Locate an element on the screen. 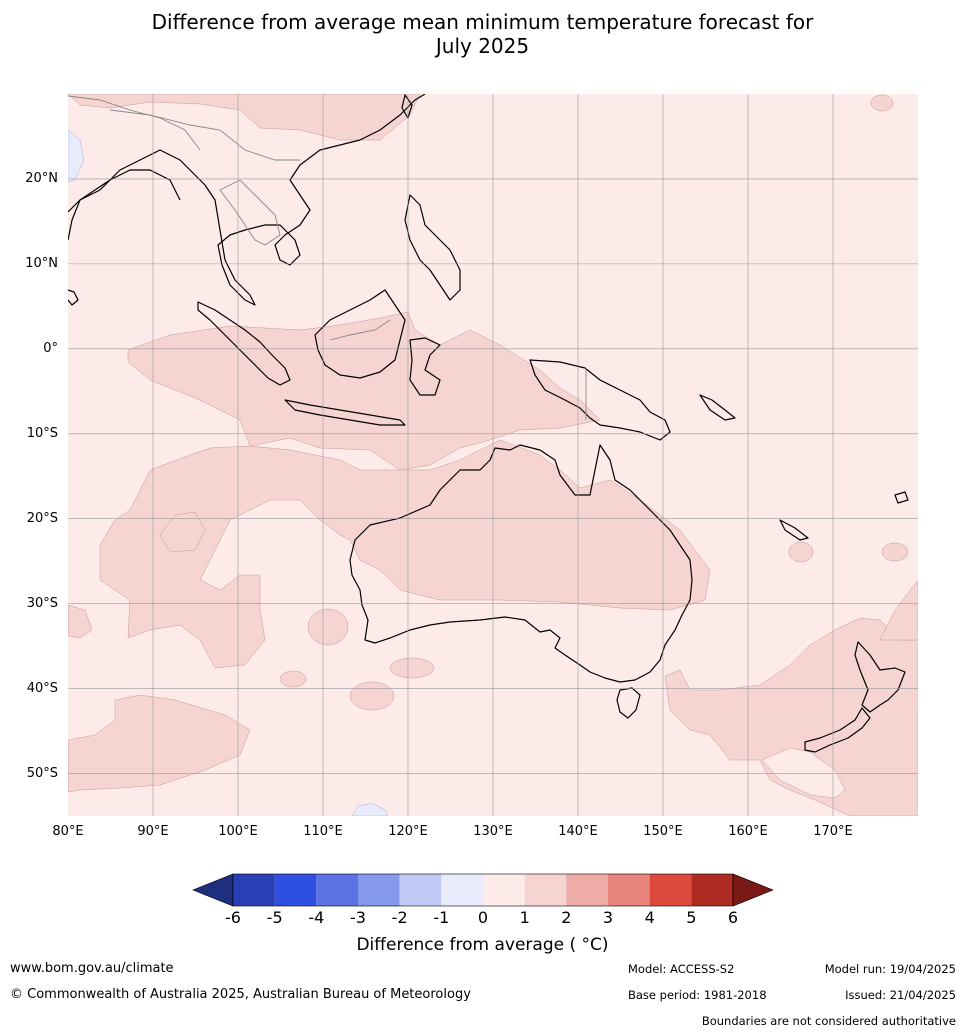  coastline-australia is located at coordinates (521, 563).